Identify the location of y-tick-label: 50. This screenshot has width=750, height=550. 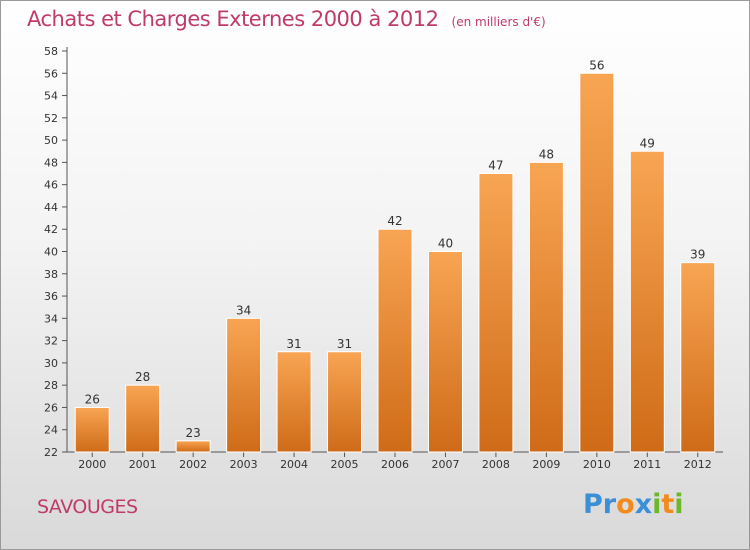
(51, 140).